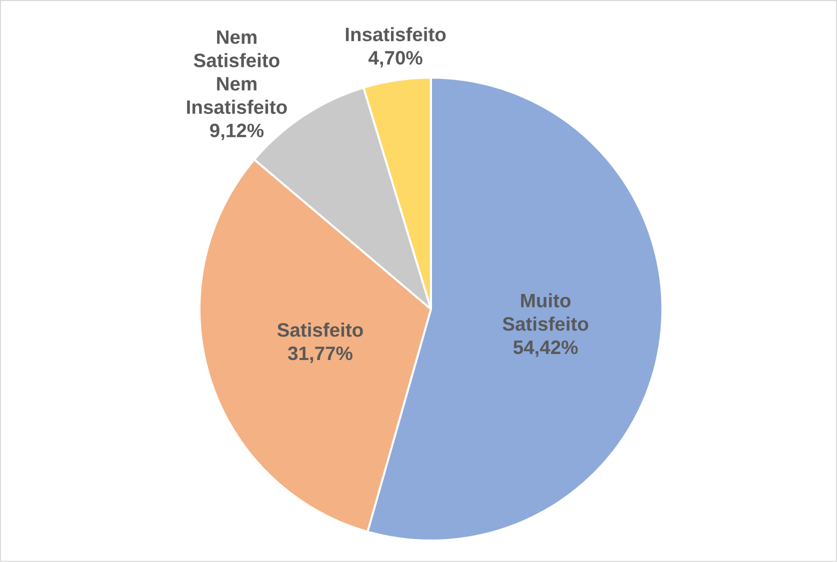 The width and height of the screenshot is (837, 562). I want to click on data-label: 9,12%, so click(237, 132).